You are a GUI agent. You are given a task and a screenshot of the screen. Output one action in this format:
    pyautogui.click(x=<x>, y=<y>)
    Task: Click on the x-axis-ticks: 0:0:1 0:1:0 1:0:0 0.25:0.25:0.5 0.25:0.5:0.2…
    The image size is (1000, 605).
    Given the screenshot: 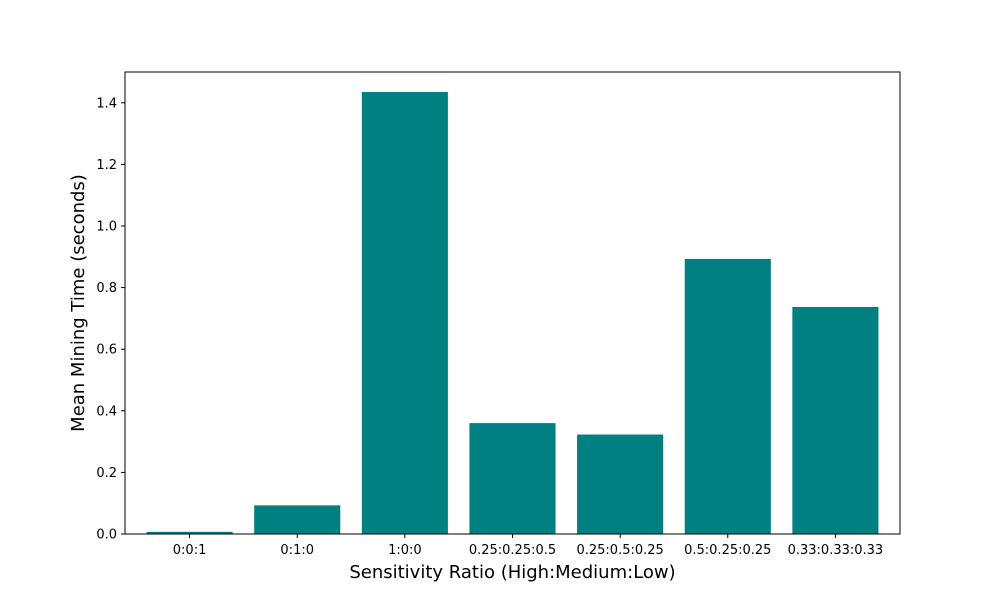 What is the action you would take?
    pyautogui.click(x=528, y=546)
    